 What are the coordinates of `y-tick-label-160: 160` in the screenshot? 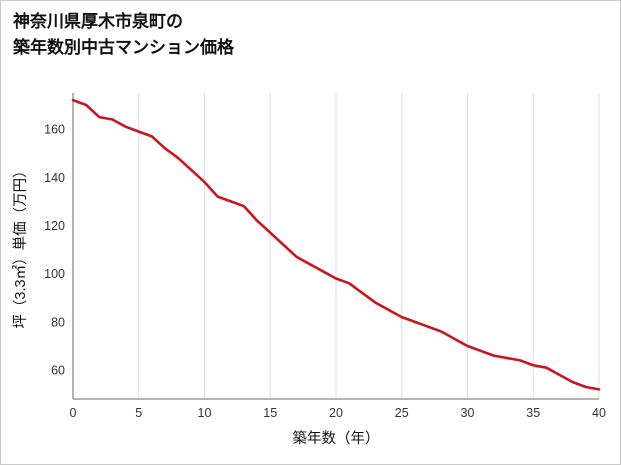 It's located at (54, 130).